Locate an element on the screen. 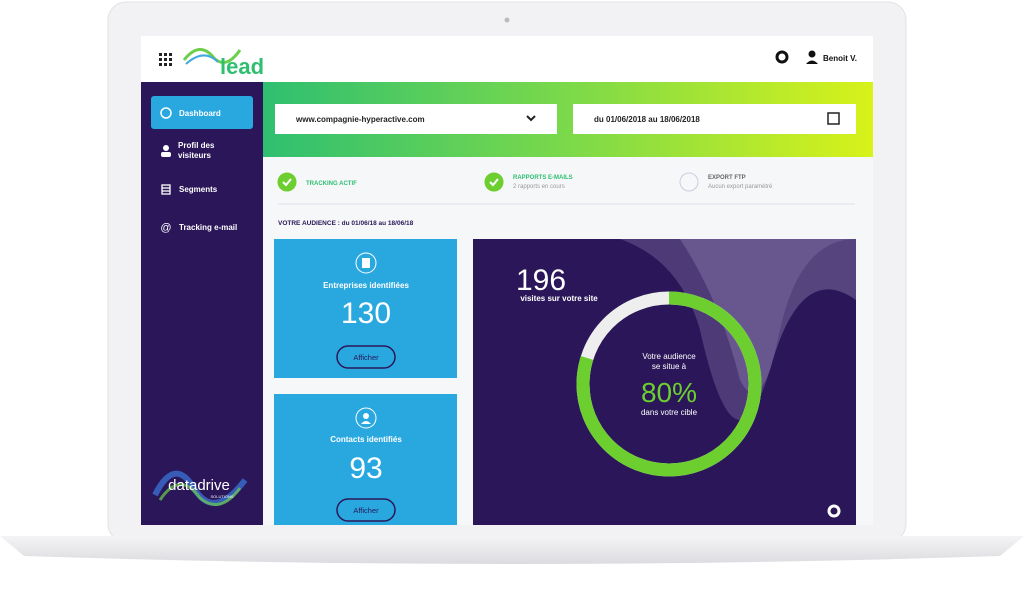 The image size is (1024, 595). laptop-base is located at coordinates (512, 550).